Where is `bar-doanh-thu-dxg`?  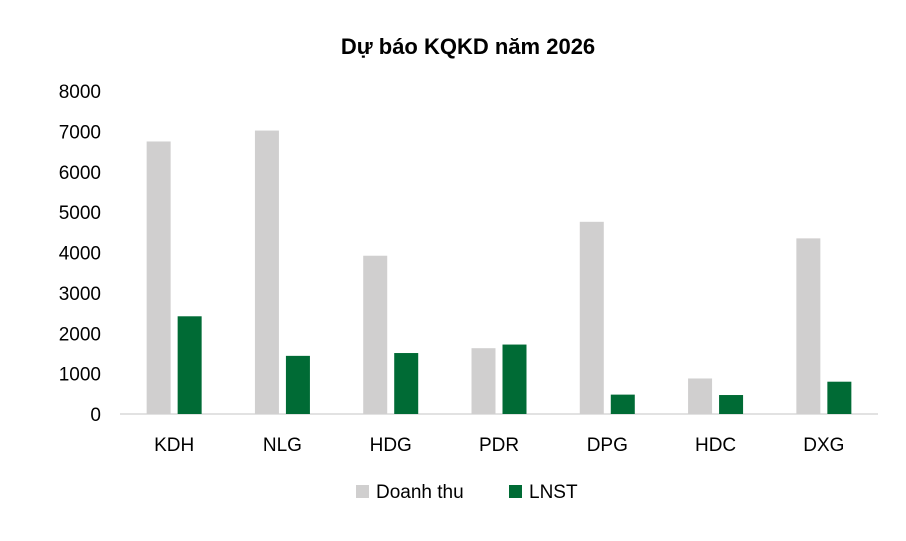
bar-doanh-thu-dxg is located at coordinates (808, 326).